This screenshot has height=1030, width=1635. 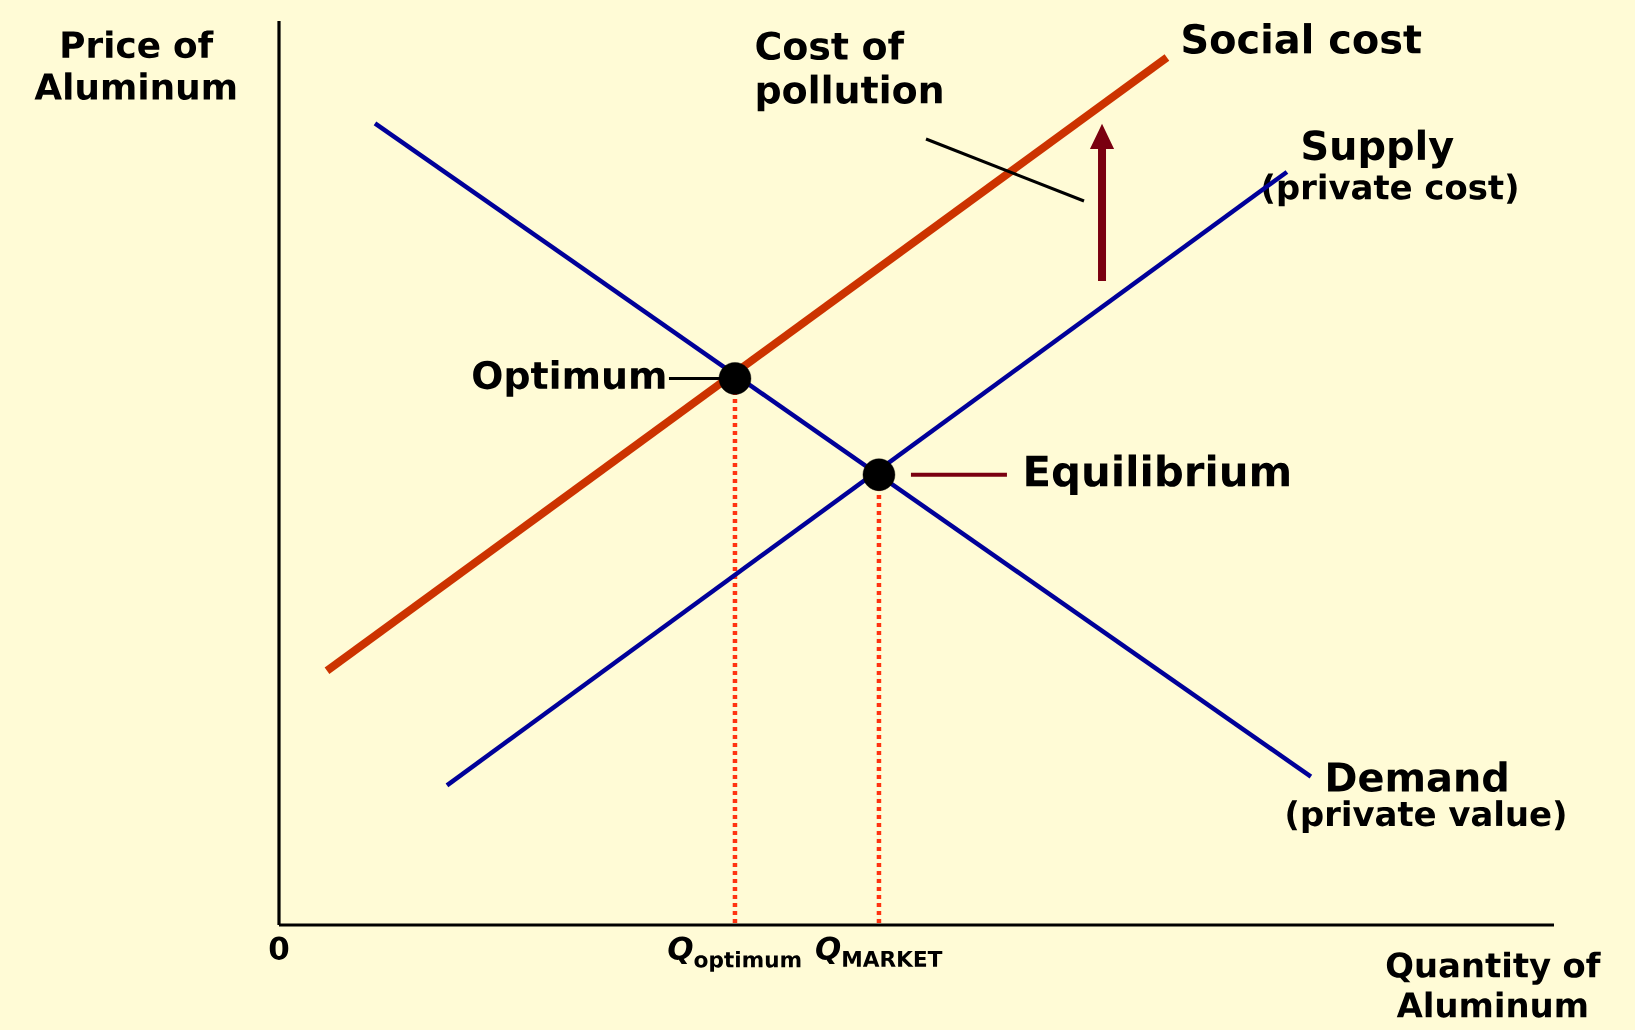 What do you see at coordinates (1378, 149) in the screenshot?
I see `series-label: Supply` at bounding box center [1378, 149].